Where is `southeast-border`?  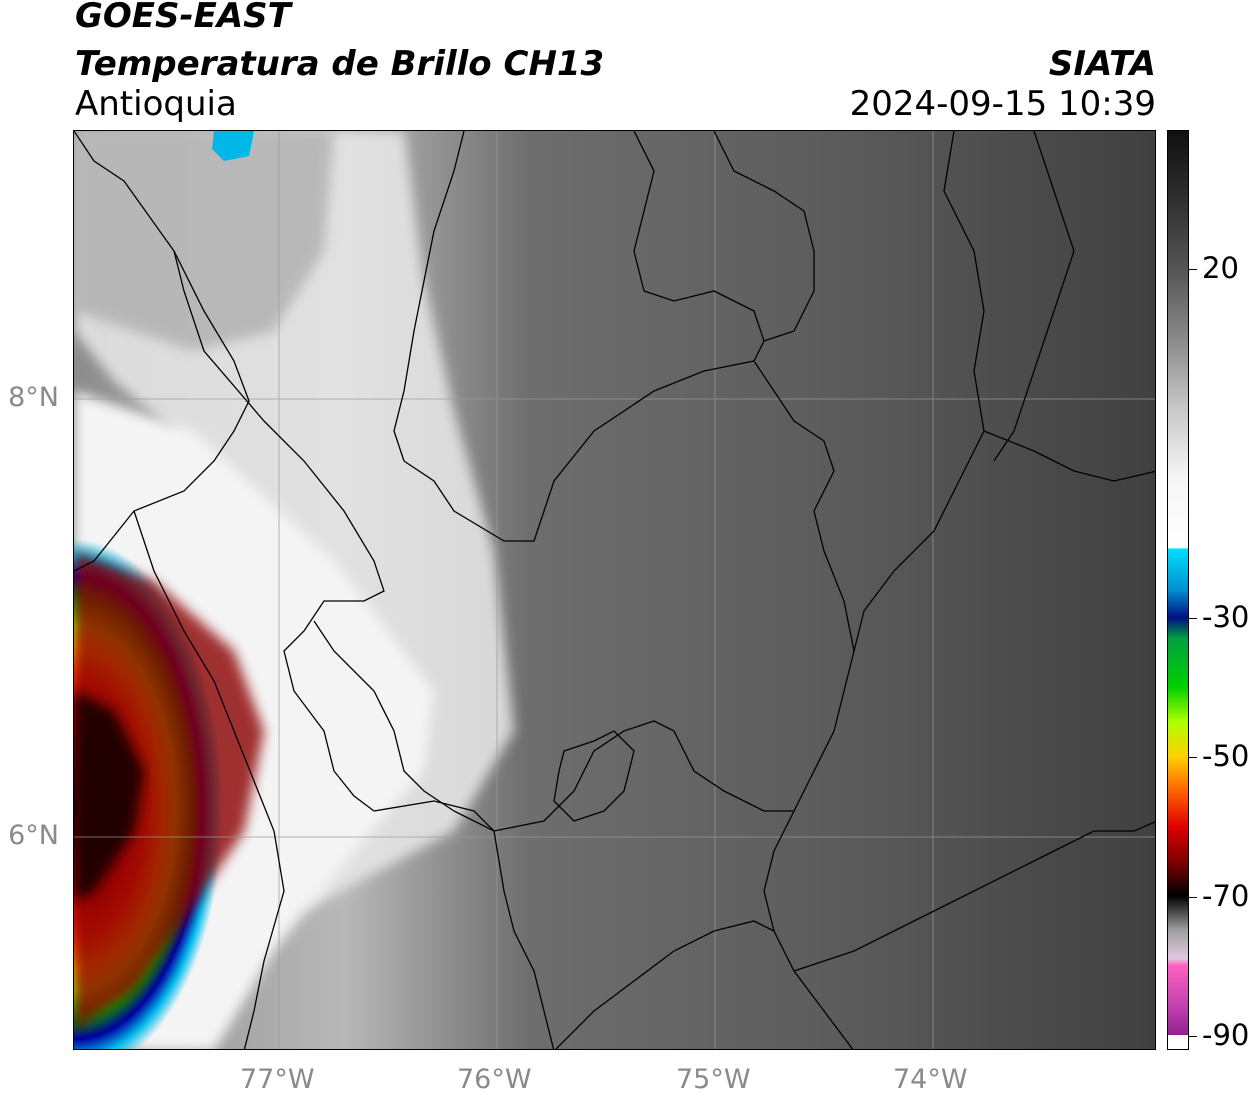 southeast-border is located at coordinates (974, 896).